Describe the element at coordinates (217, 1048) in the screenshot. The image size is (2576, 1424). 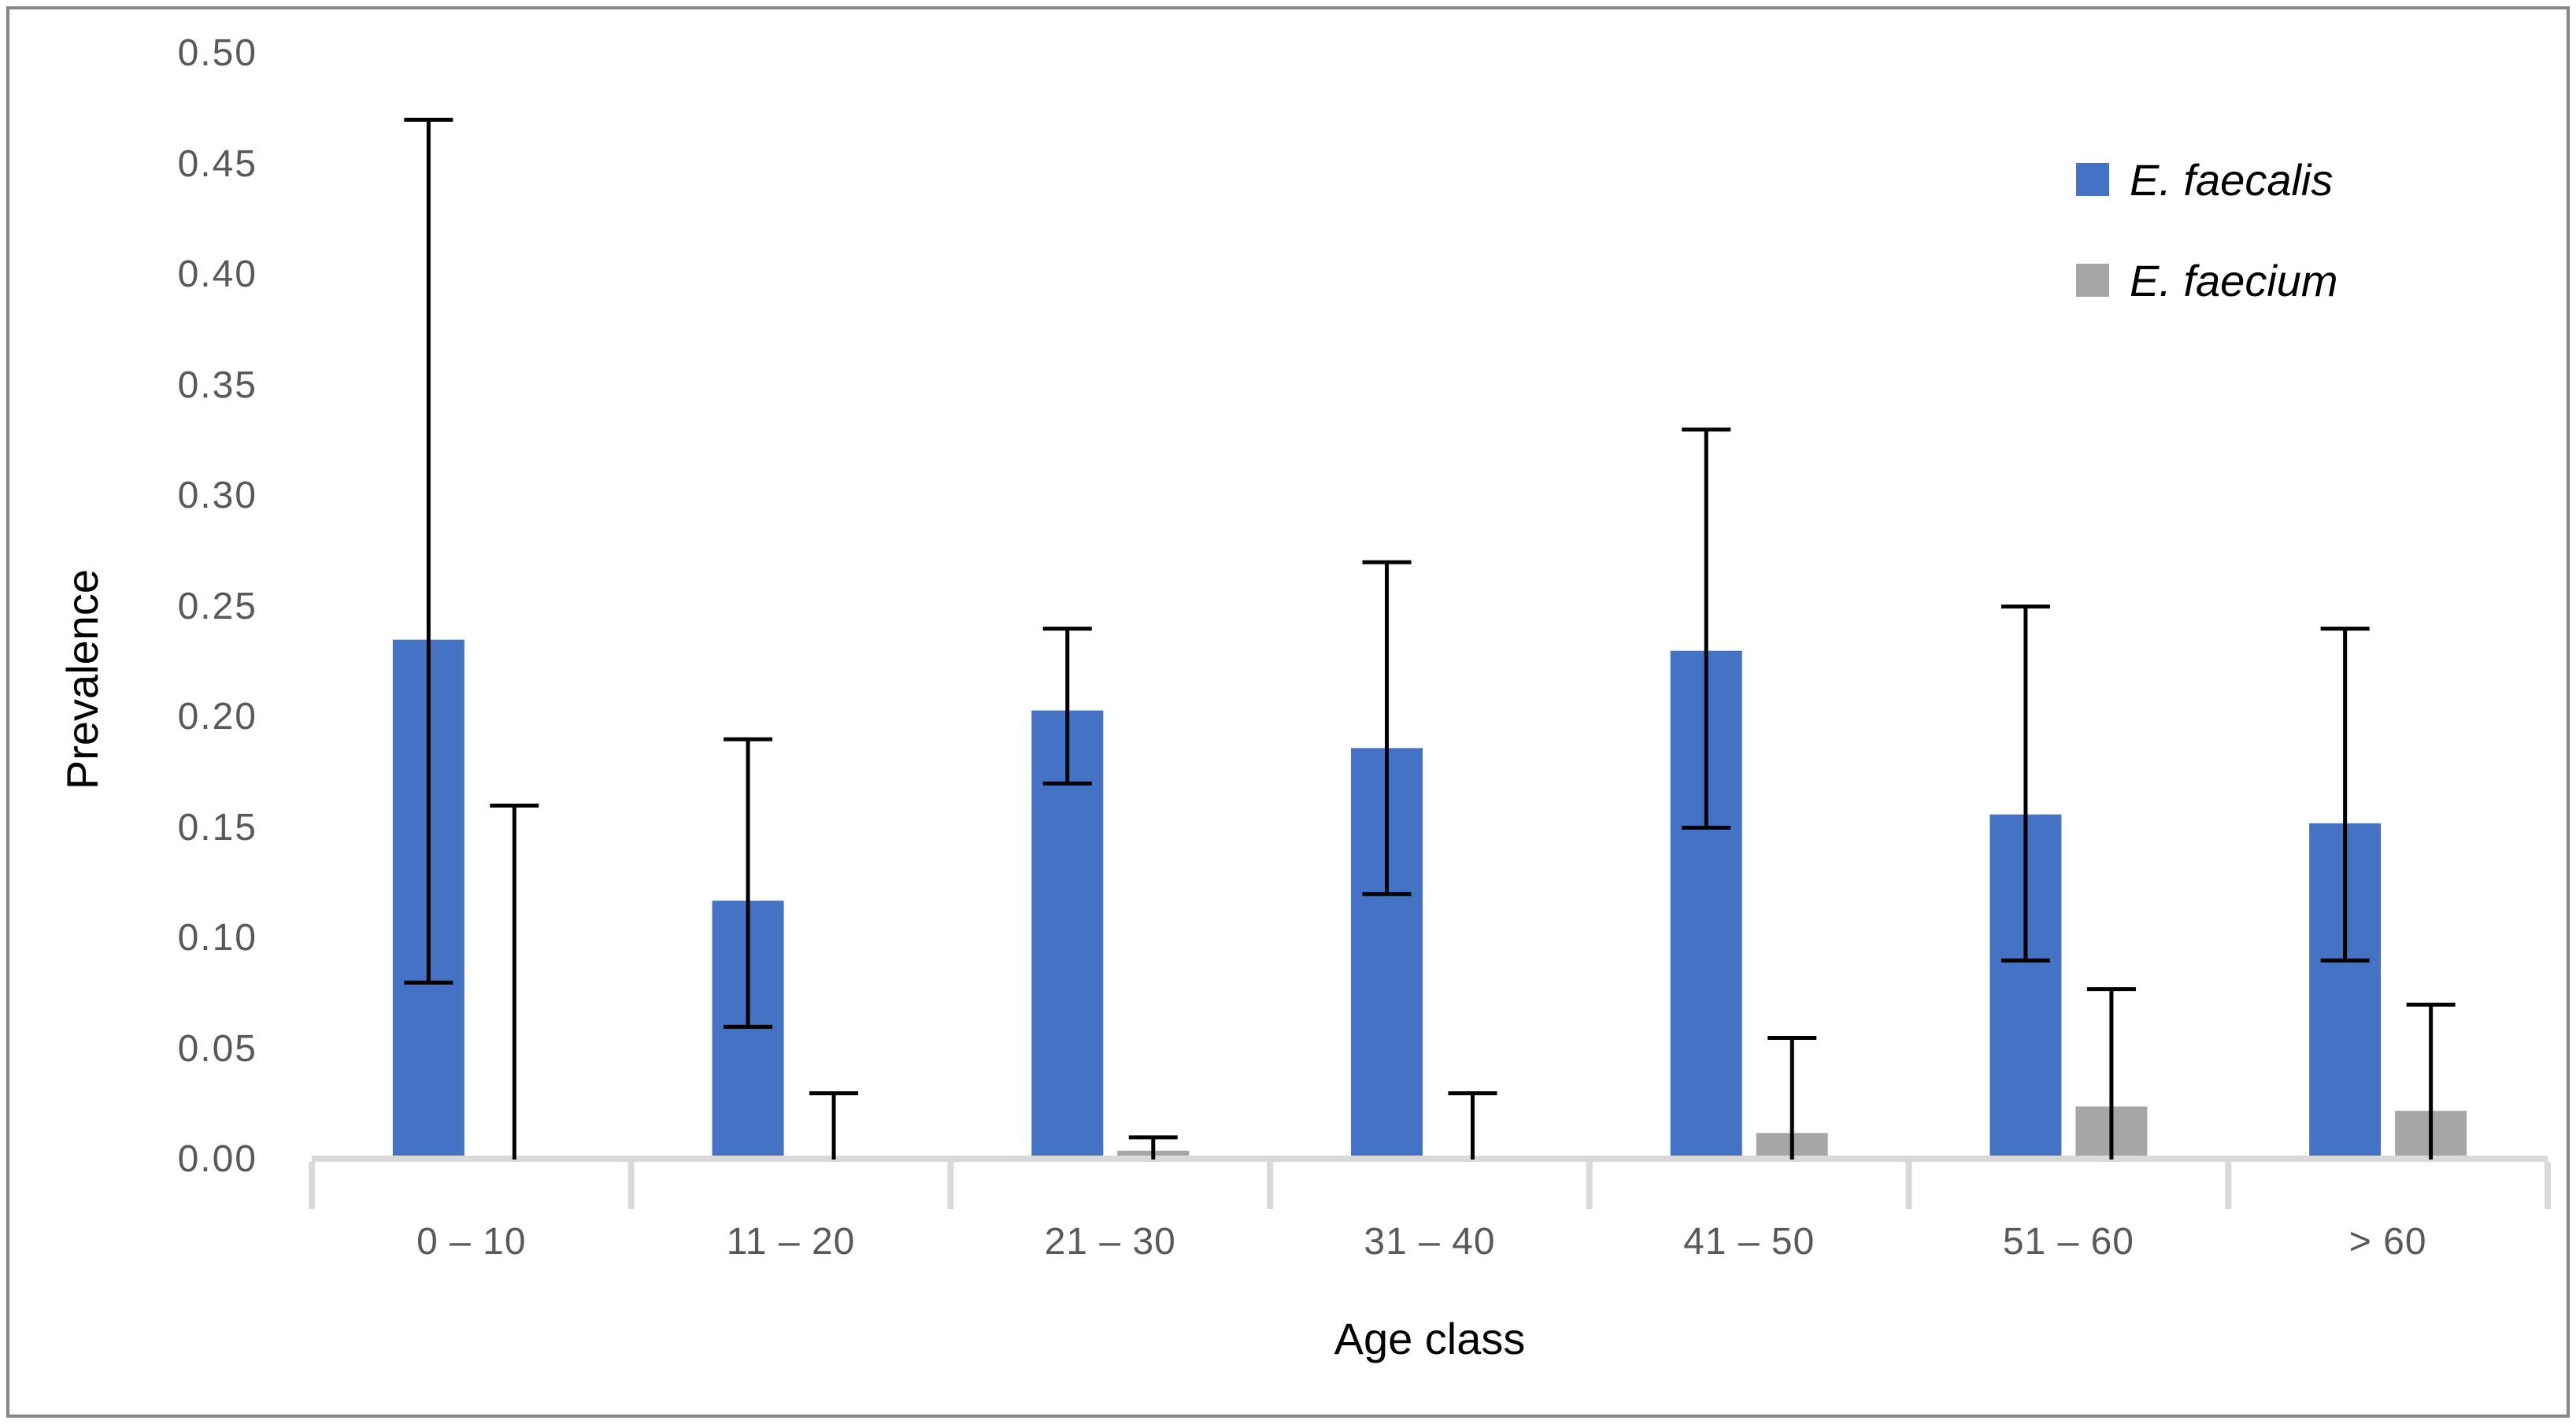
I see `y-axis-tick-label: 0.05` at that location.